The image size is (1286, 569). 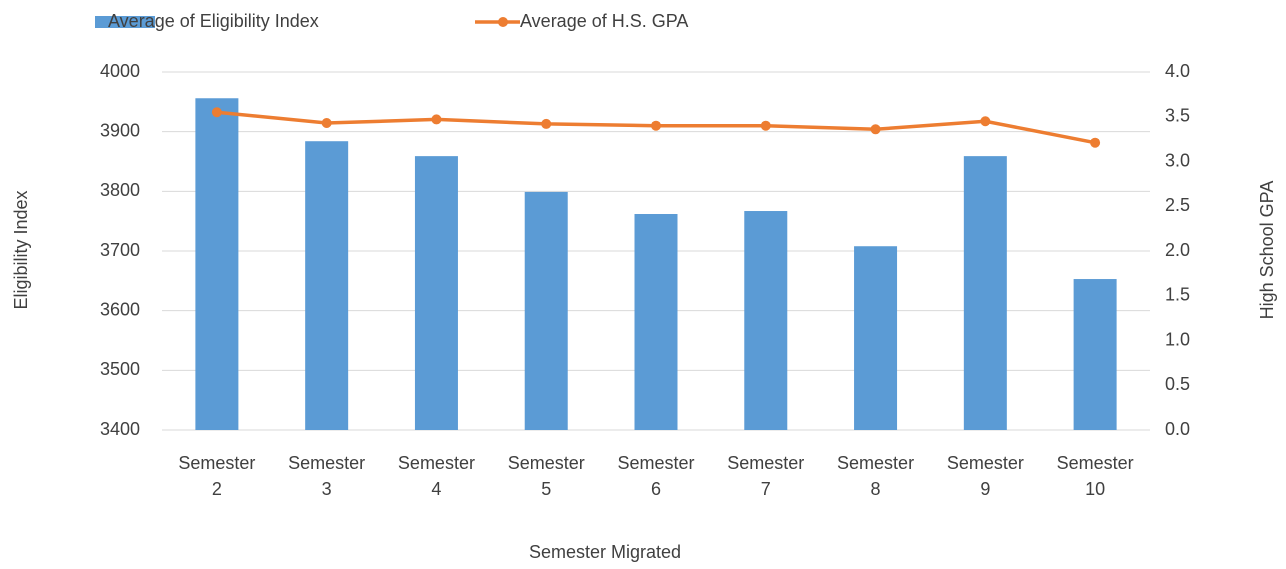 I want to click on legend-label: Average of Eligibility Index, so click(x=213, y=21).